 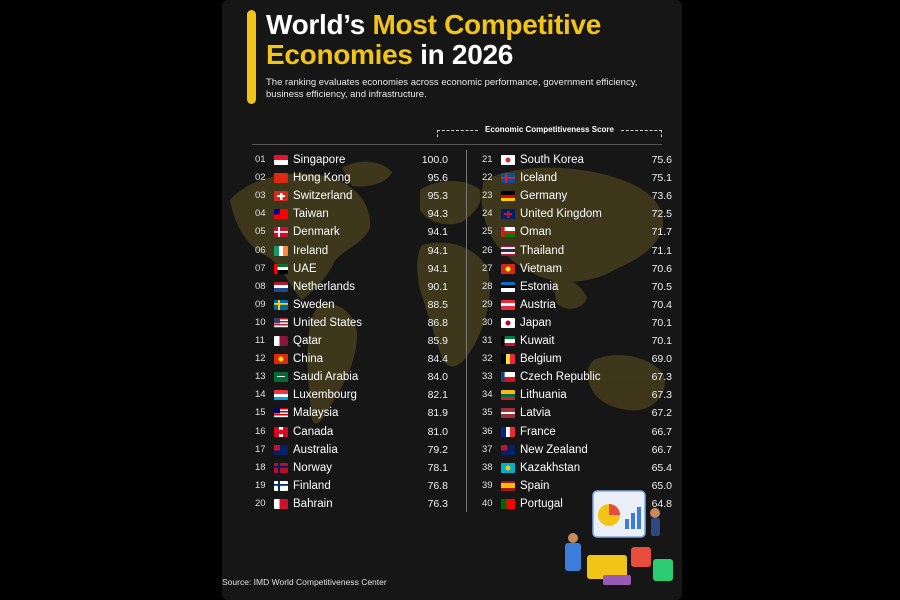 What do you see at coordinates (661, 359) in the screenshot?
I see `score-value: 69.0` at bounding box center [661, 359].